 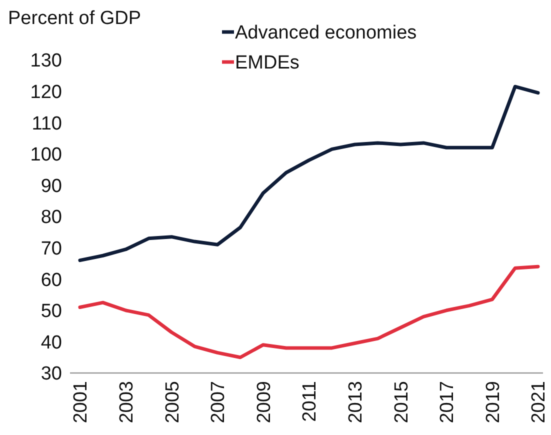 What do you see at coordinates (447, 402) in the screenshot?
I see `x-tick-label: 2017` at bounding box center [447, 402].